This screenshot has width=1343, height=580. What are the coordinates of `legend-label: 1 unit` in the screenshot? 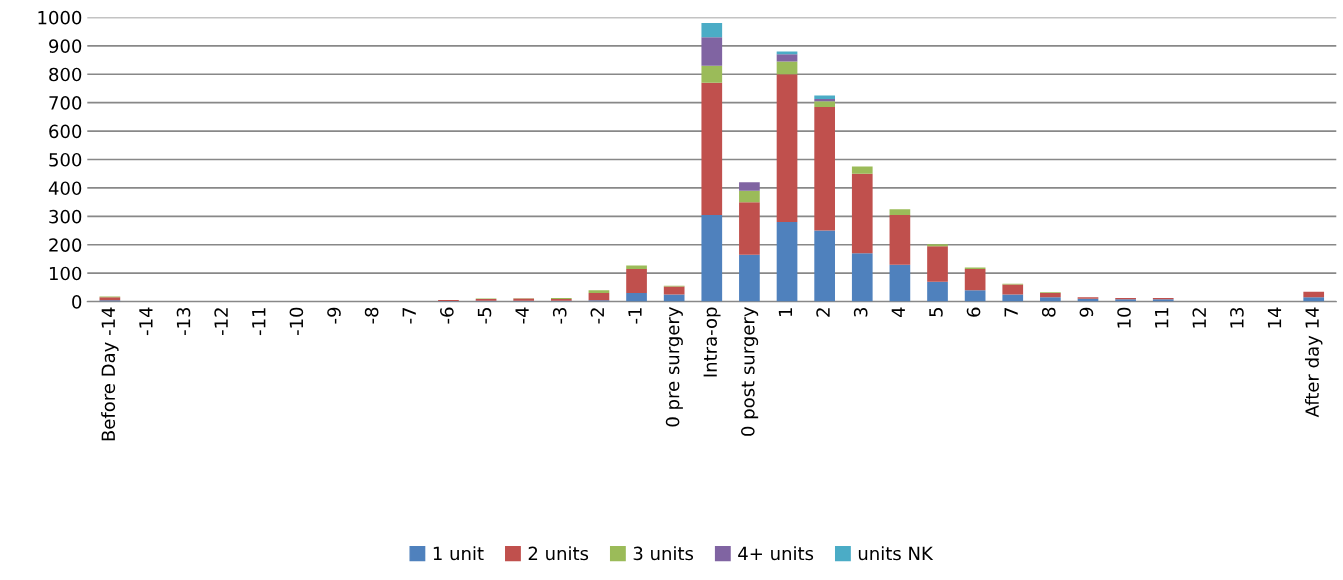 It's located at (458, 553).